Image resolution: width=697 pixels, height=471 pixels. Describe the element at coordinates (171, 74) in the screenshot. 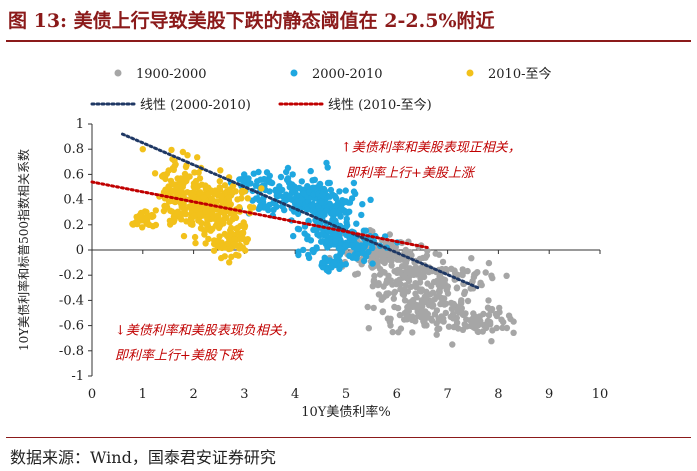

I see `legend-label: 1900-2000` at that location.